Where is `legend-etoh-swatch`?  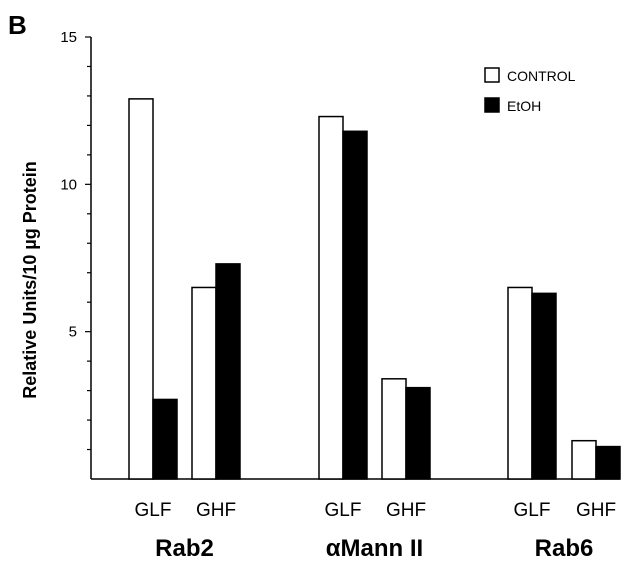
legend-etoh-swatch is located at coordinates (492, 105).